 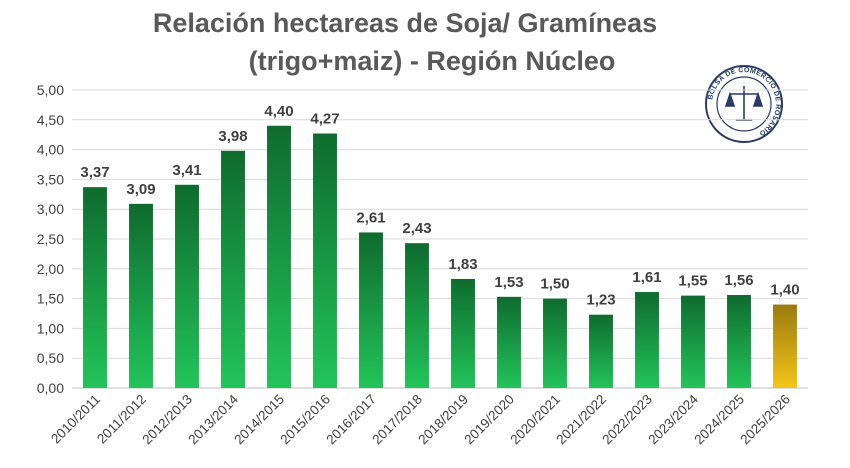 I want to click on bar-2017-2018, so click(x=417, y=315).